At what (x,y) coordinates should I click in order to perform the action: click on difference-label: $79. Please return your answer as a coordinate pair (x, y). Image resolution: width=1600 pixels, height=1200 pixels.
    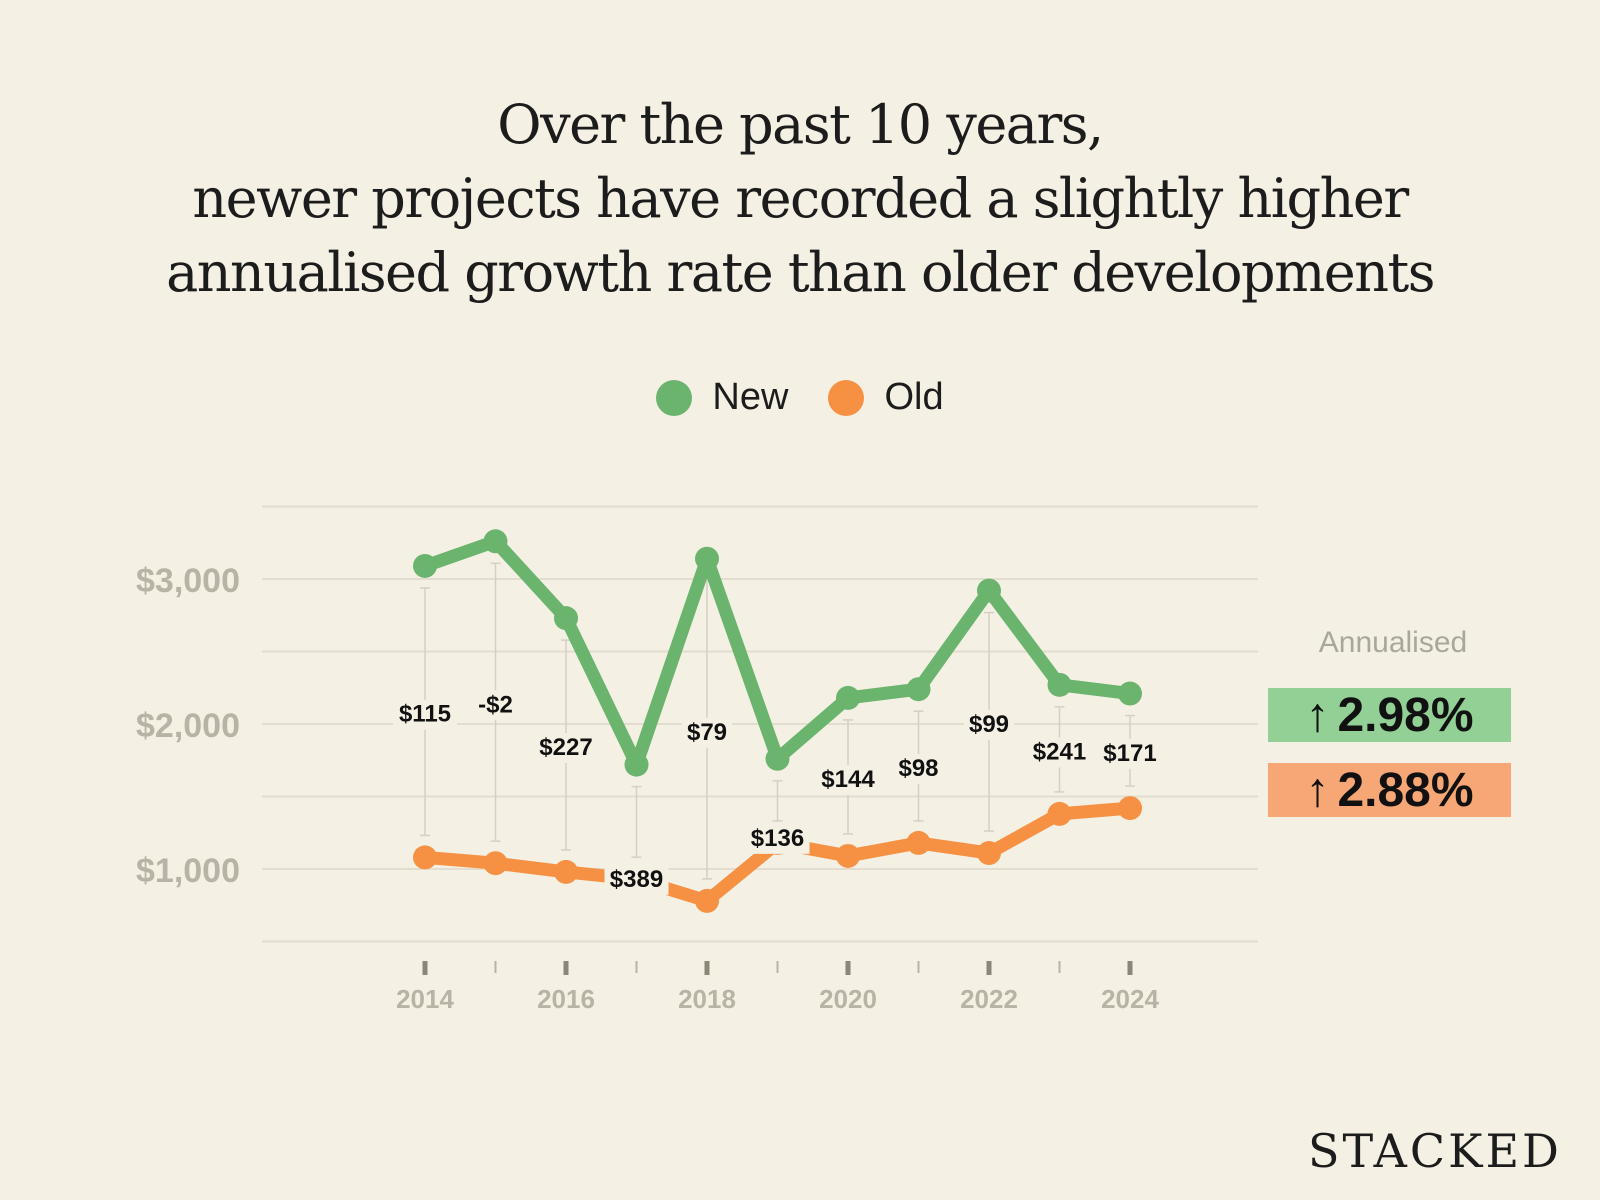
    Looking at the image, I should click on (707, 732).